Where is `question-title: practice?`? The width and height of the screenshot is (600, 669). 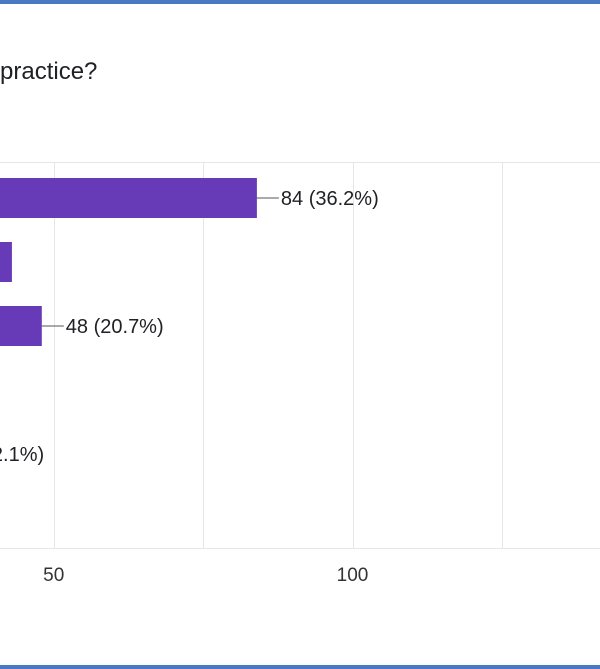
question-title: practice? is located at coordinates (49, 71).